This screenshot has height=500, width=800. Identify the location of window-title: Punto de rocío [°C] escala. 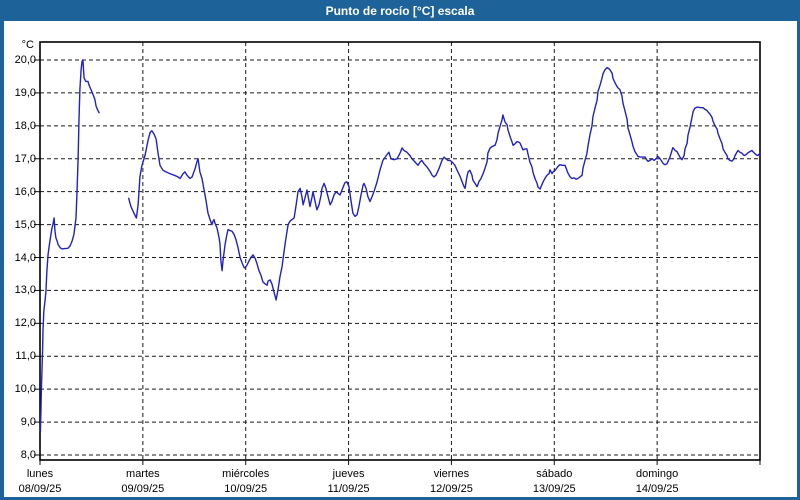
(400, 10).